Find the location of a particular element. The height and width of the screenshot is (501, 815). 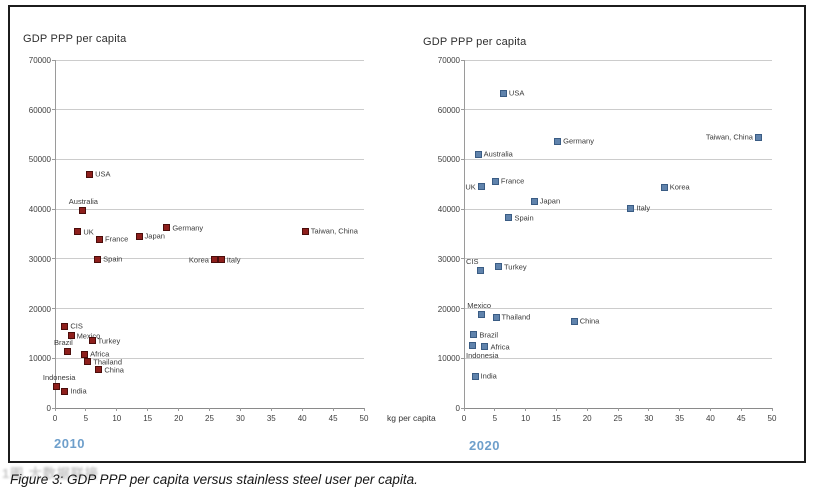

y-tick-label: 0 is located at coordinates (457, 408).